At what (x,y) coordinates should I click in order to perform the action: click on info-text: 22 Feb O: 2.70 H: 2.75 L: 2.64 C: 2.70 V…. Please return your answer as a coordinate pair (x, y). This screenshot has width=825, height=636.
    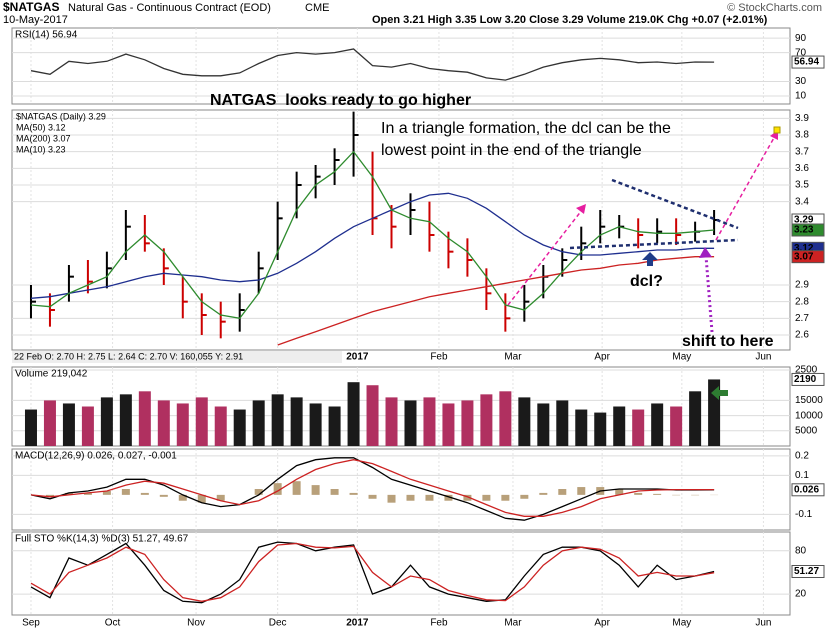
    Looking at the image, I should click on (128, 356).